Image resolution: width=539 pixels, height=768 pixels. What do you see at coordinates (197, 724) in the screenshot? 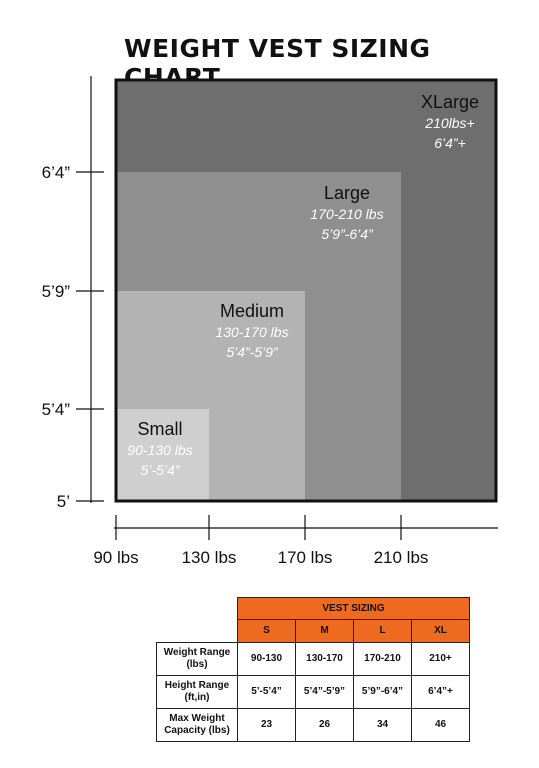
I see `table-row-label: Max Weight Capacity (lbs)` at bounding box center [197, 724].